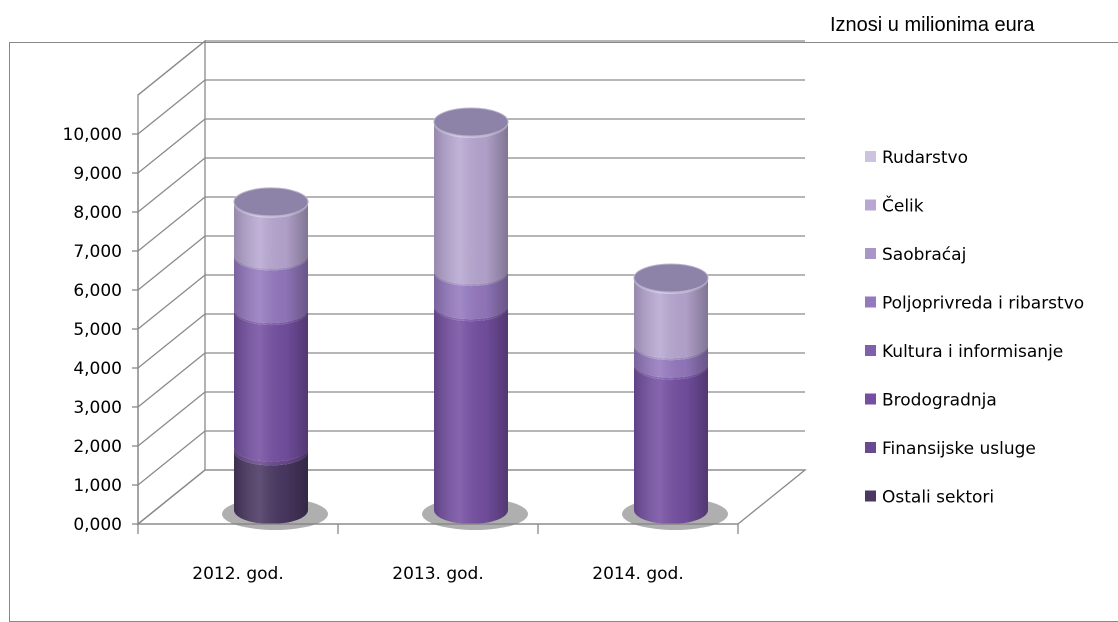 Image resolution: width=1118 pixels, height=622 pixels. I want to click on legend-item: Saobraćaj, so click(915, 255).